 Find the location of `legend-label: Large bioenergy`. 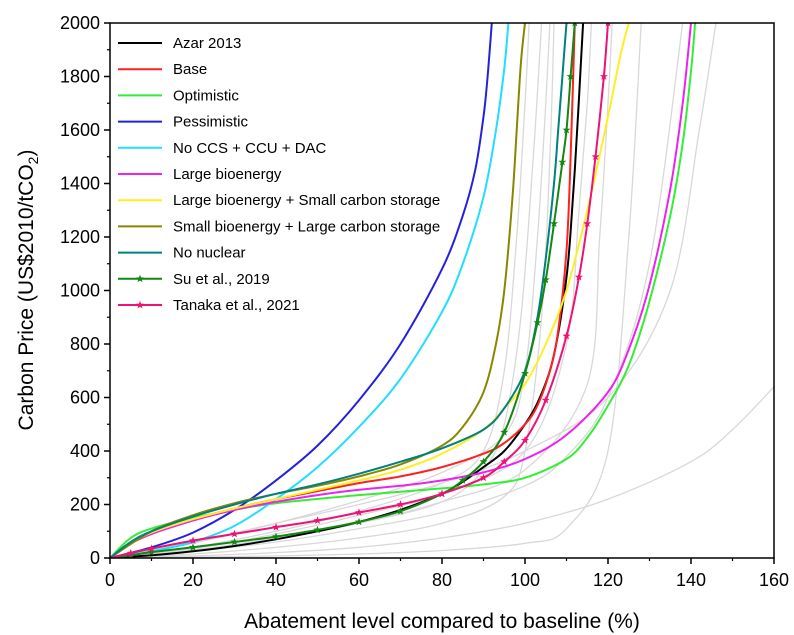

legend-label: Large bioenergy is located at coordinates (227, 174).